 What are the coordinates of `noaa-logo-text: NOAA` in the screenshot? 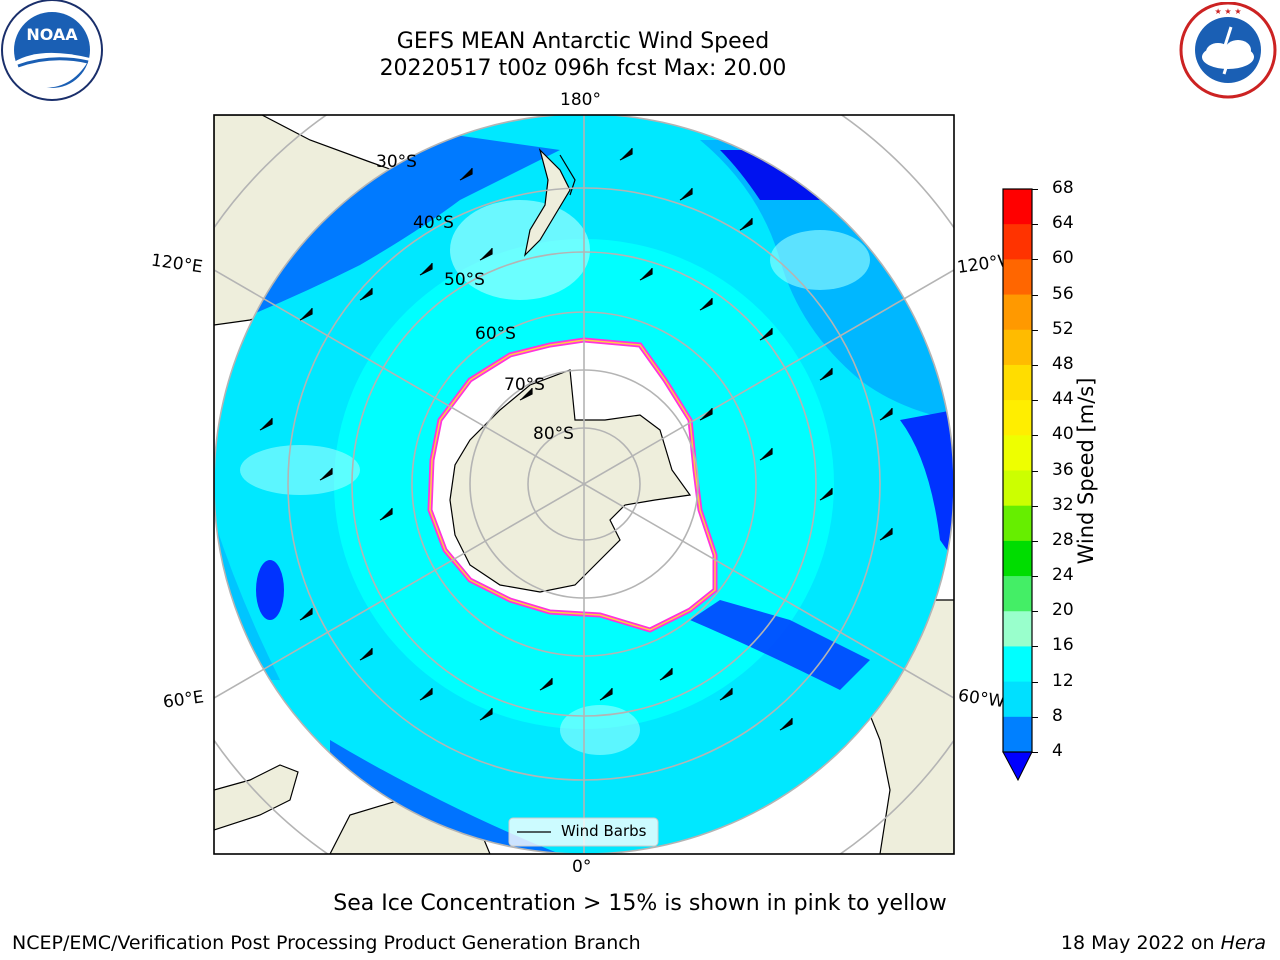 It's located at (52, 34).